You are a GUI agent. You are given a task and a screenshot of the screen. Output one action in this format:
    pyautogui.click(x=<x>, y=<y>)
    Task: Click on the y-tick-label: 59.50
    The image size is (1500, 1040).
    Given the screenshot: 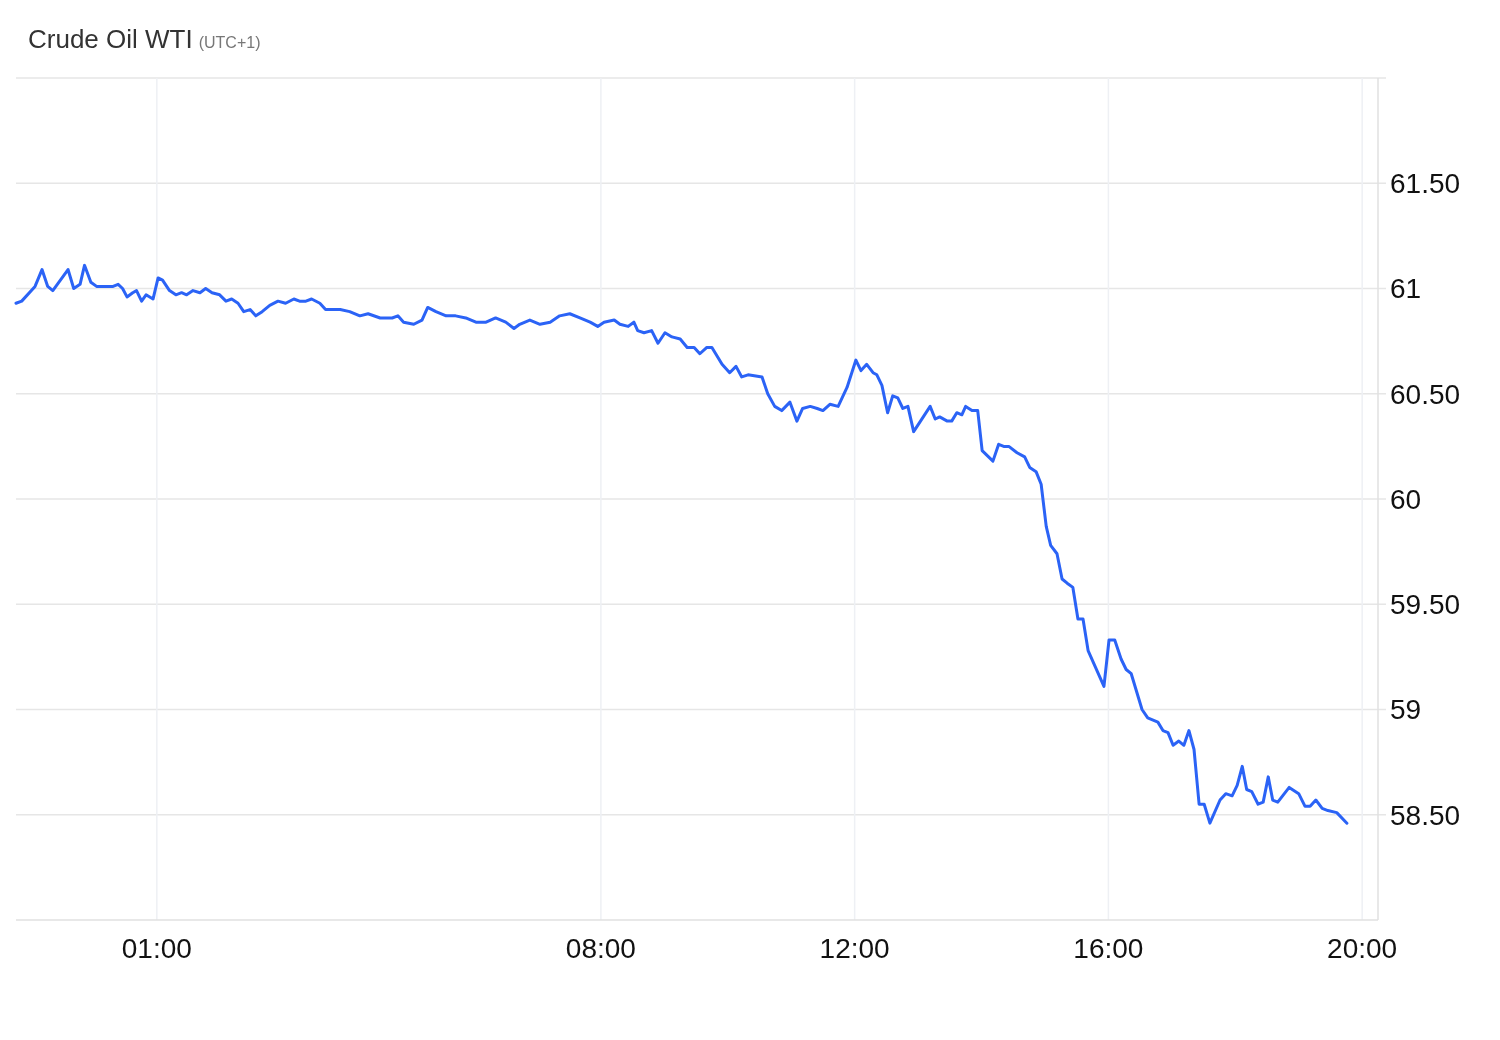 What is the action you would take?
    pyautogui.click(x=1425, y=605)
    